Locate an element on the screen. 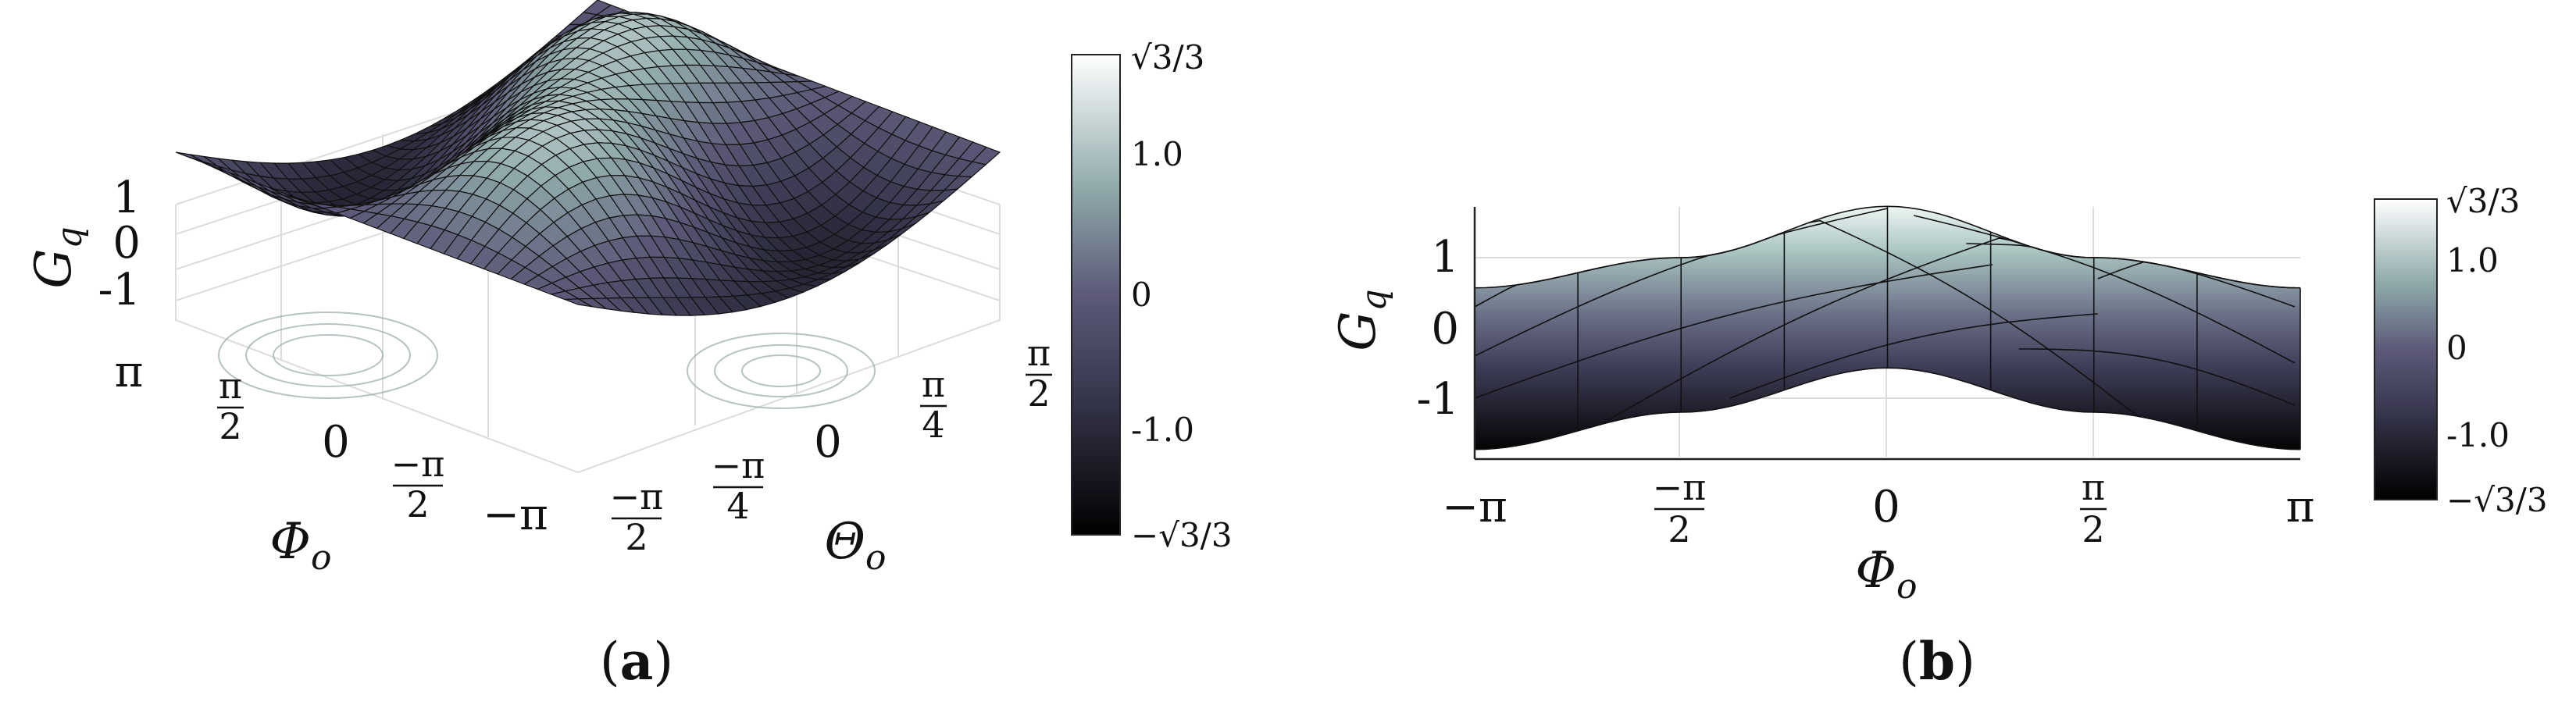 The width and height of the screenshot is (2576, 705). cb-b-top: √3/3 is located at coordinates (2483, 201).